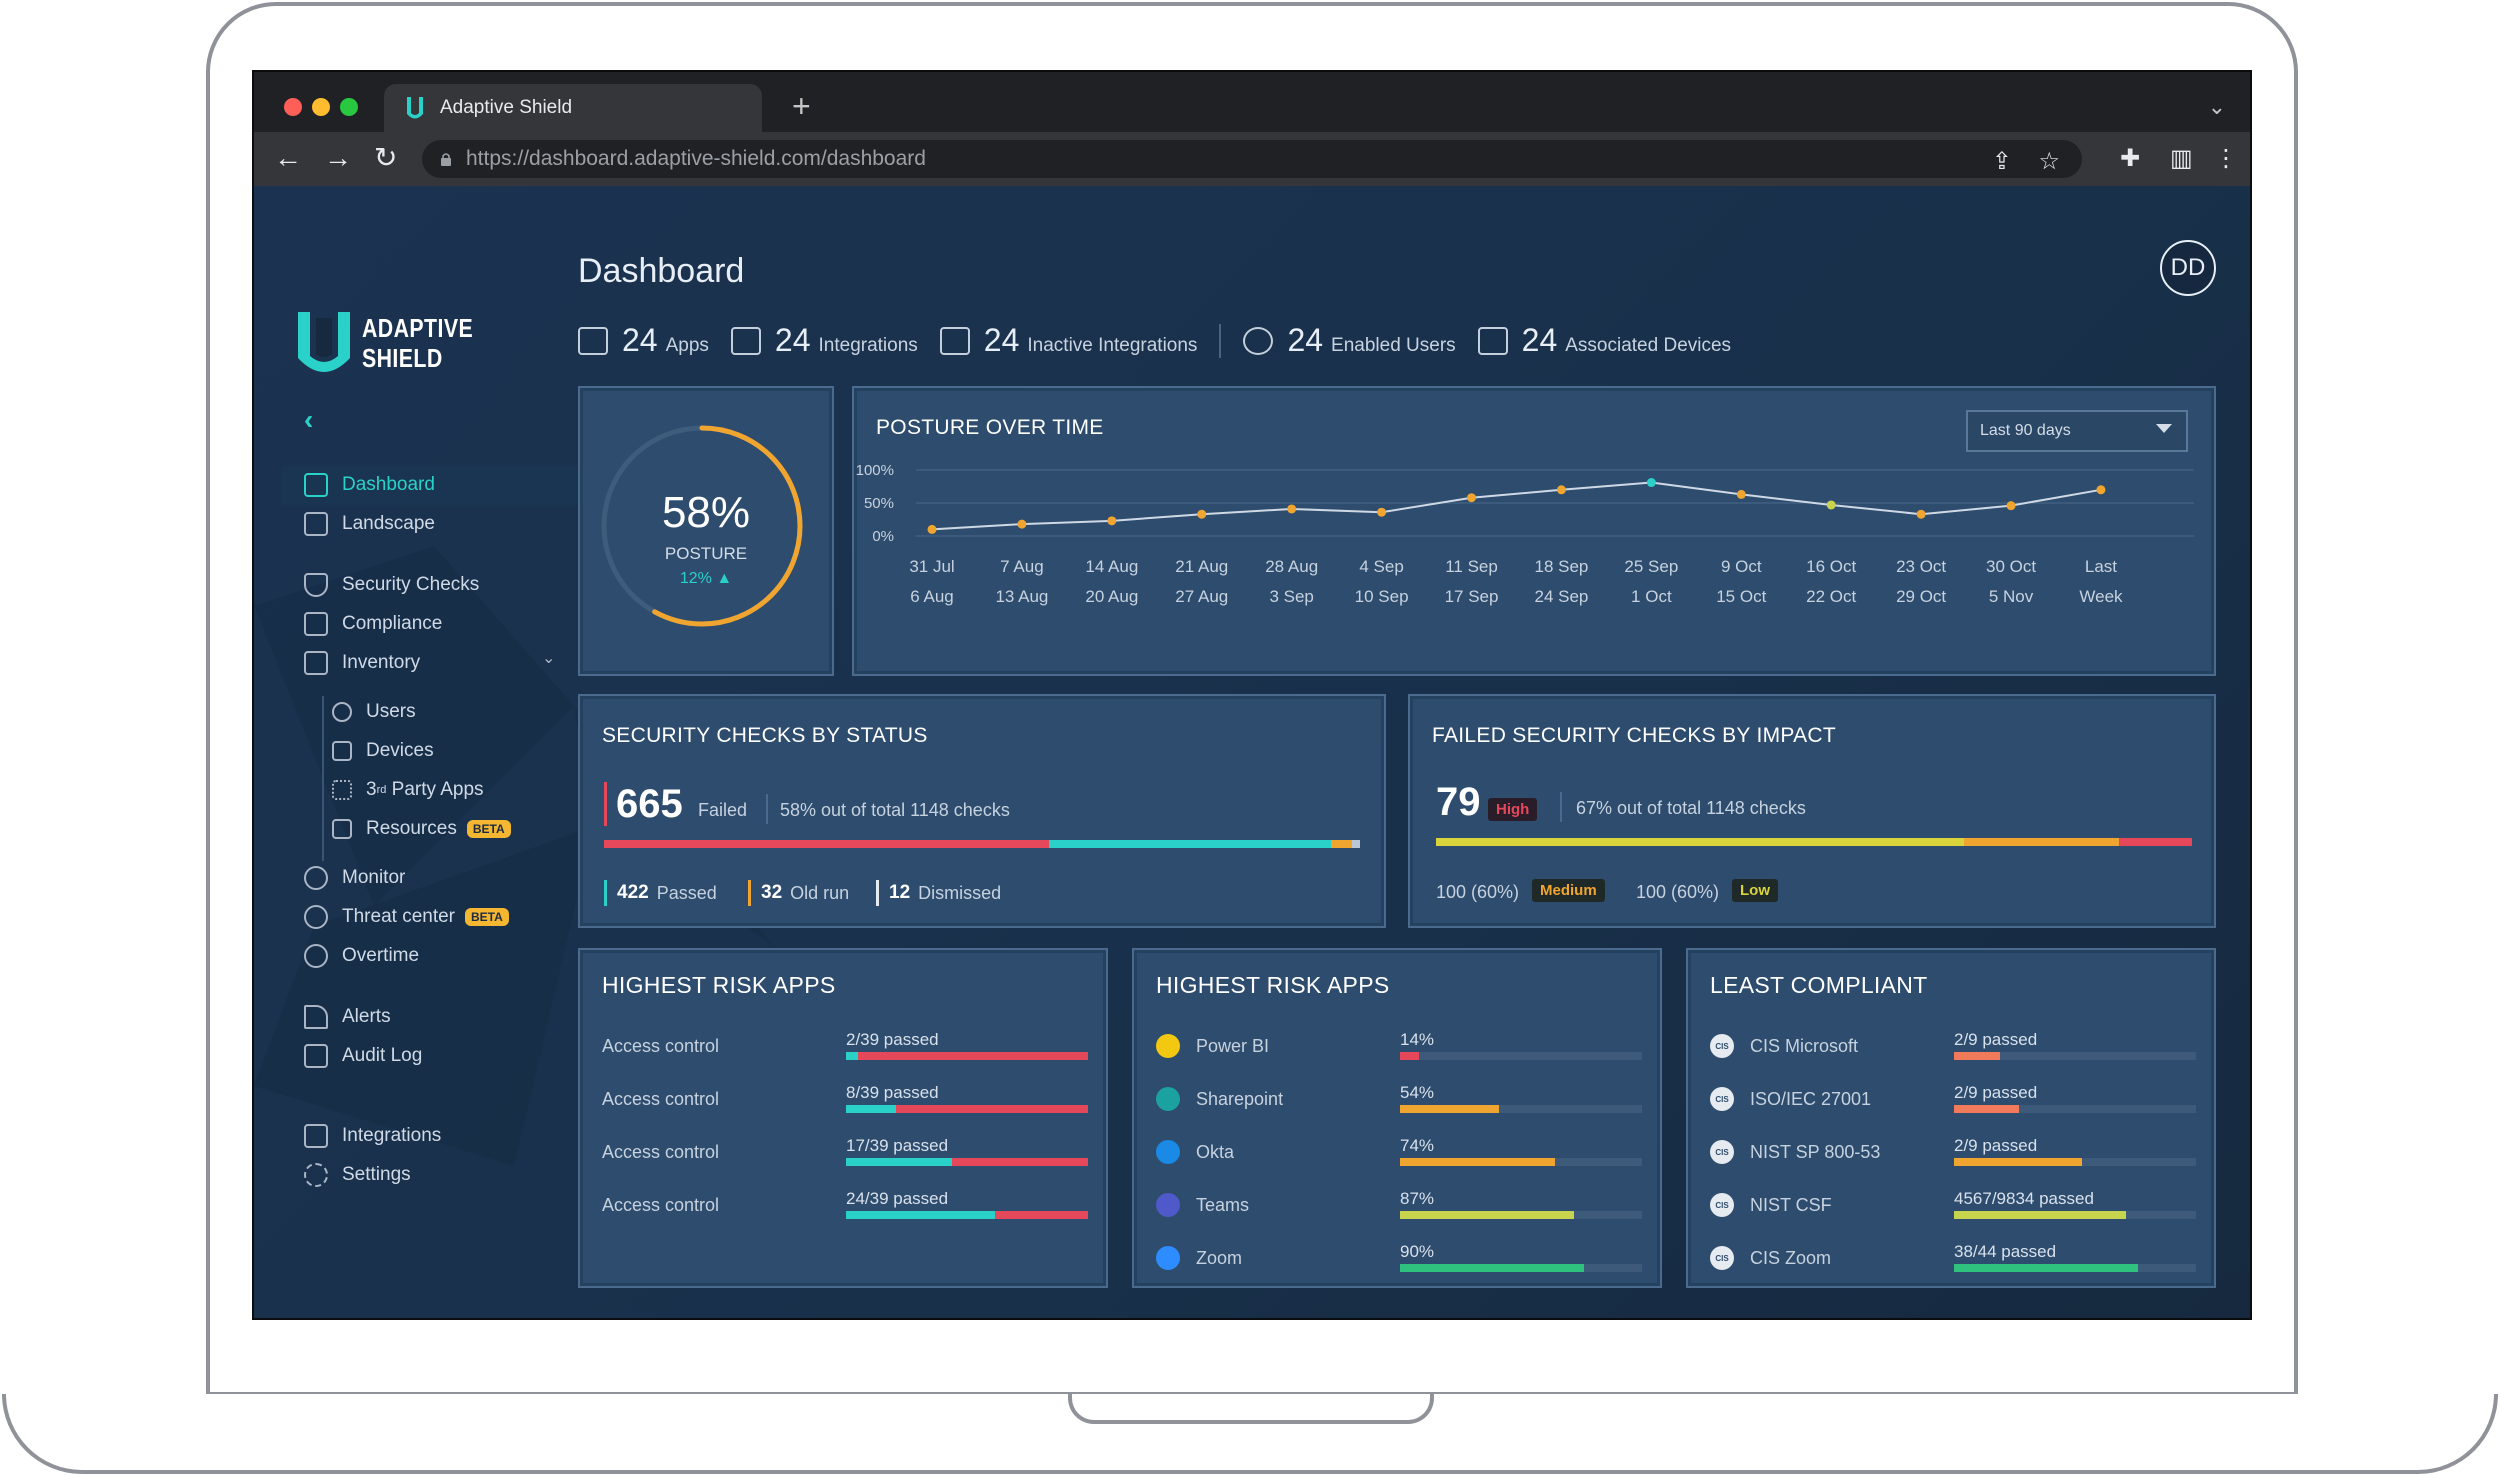  Describe the element at coordinates (487, 917) in the screenshot. I see `beta-badge: BETA` at that location.